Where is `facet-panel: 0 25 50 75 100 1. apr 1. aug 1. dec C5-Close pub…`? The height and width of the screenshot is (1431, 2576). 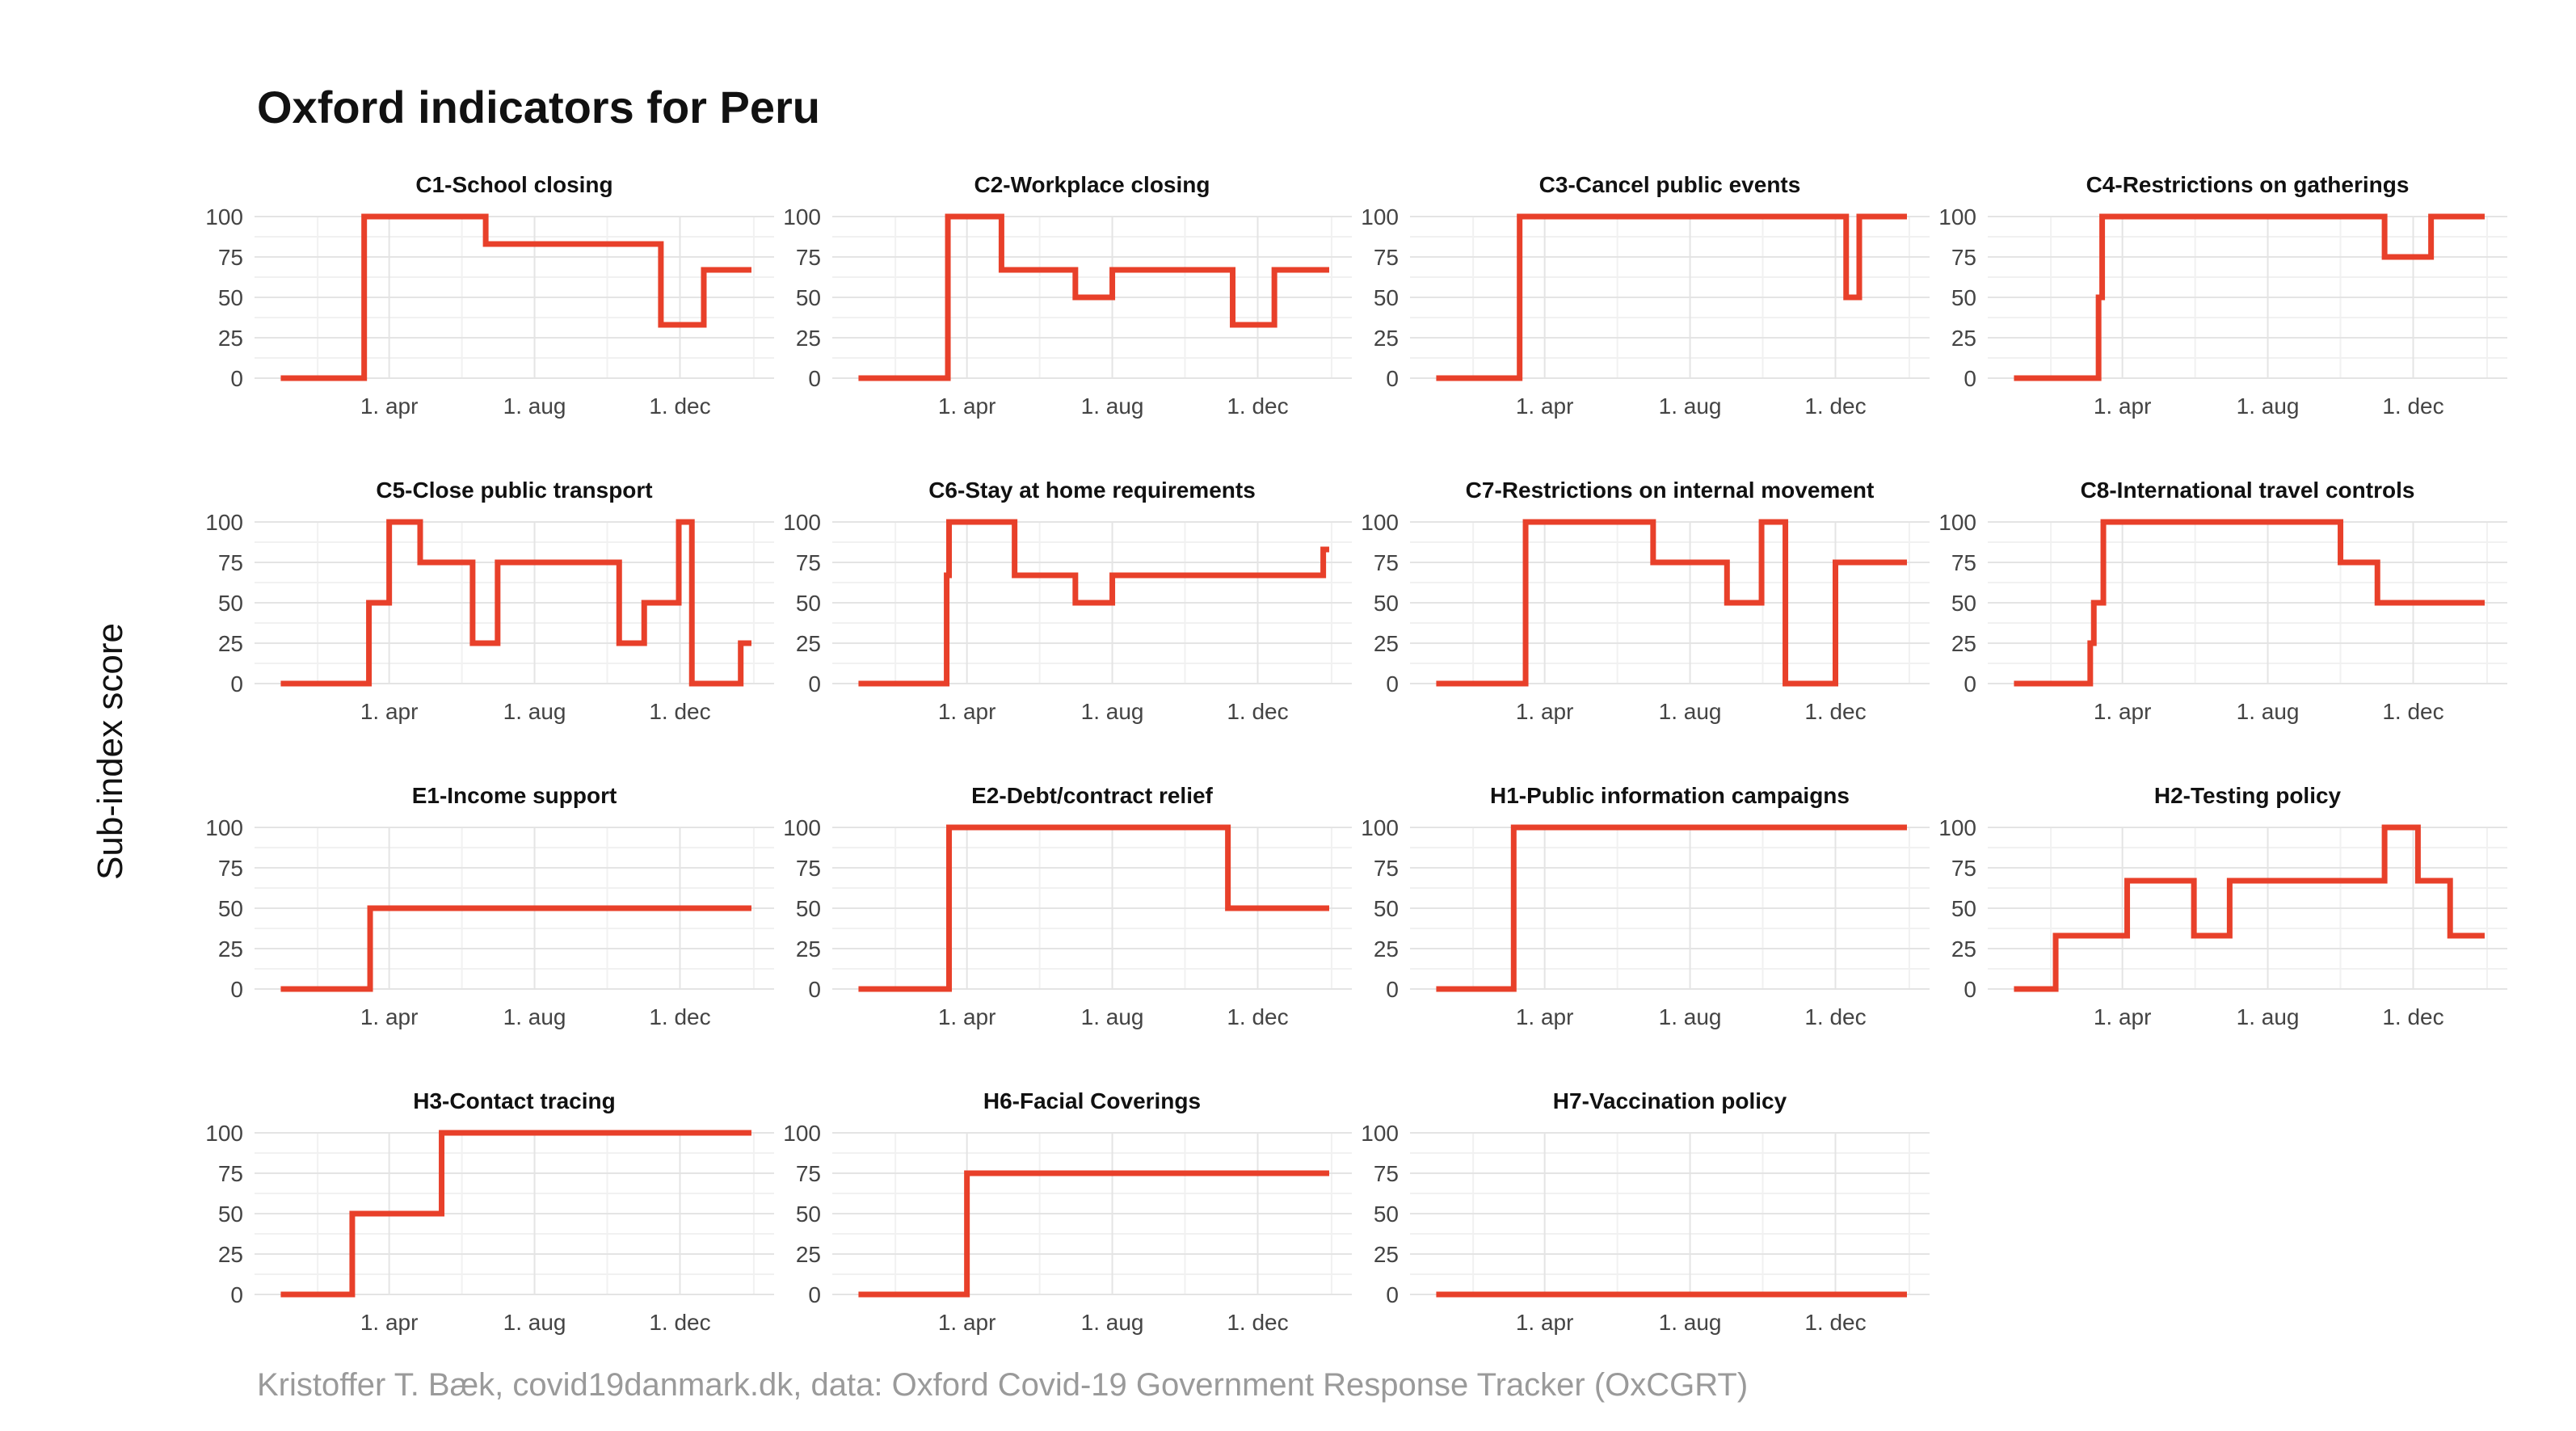
facet-panel: 0 25 50 75 100 1. apr 1. aug 1. dec C5-Close pub… is located at coordinates (489, 601).